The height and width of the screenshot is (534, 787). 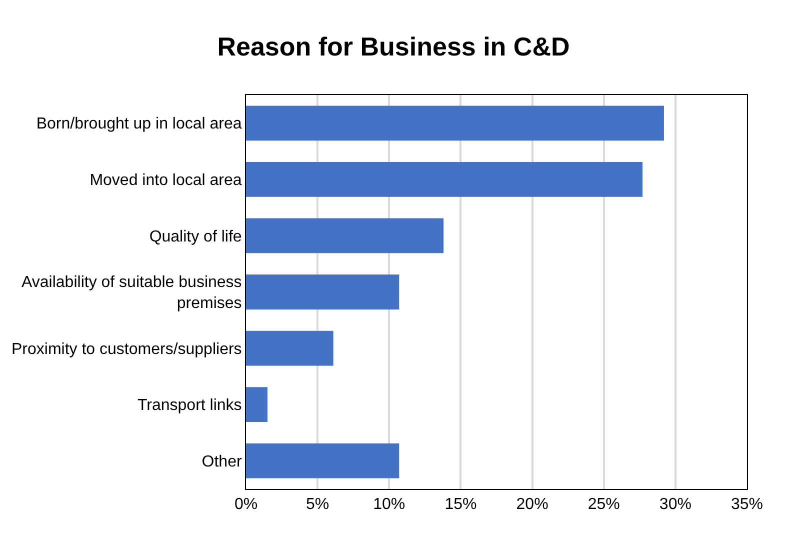 I want to click on y-tick-label: Availability of suitable business premises, so click(x=132, y=293).